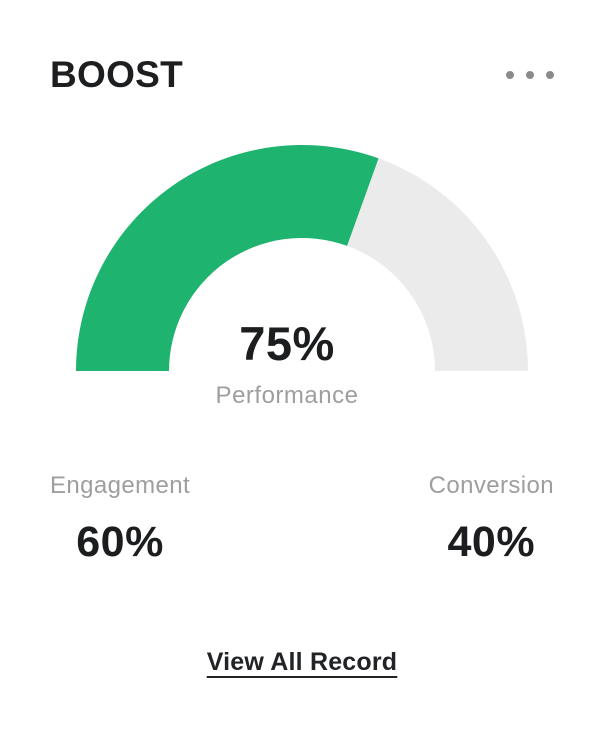 The width and height of the screenshot is (604, 734). I want to click on view-all-record-link: View All Record, so click(302, 662).